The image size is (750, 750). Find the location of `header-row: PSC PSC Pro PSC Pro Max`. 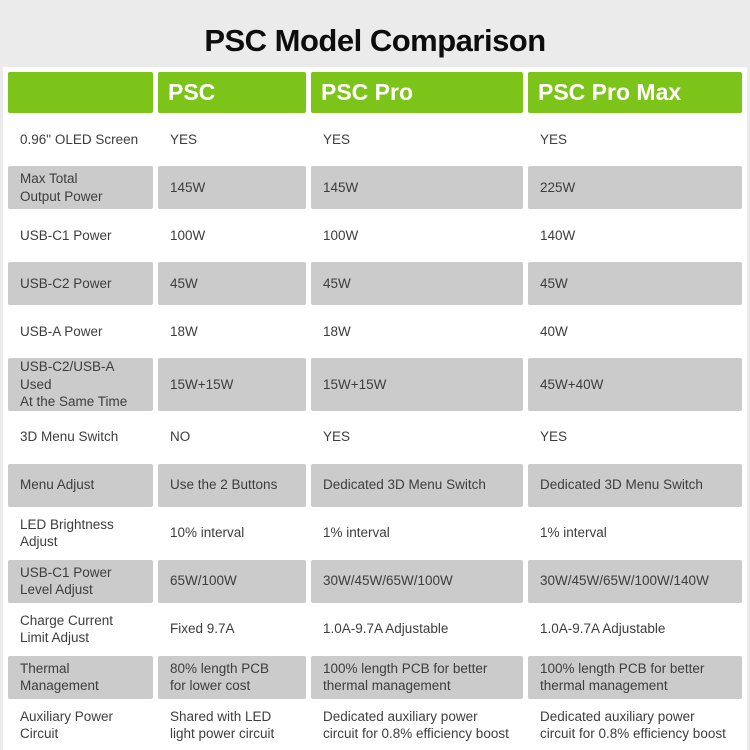

header-row: PSC PSC Pro PSC Pro Max is located at coordinates (375, 92).